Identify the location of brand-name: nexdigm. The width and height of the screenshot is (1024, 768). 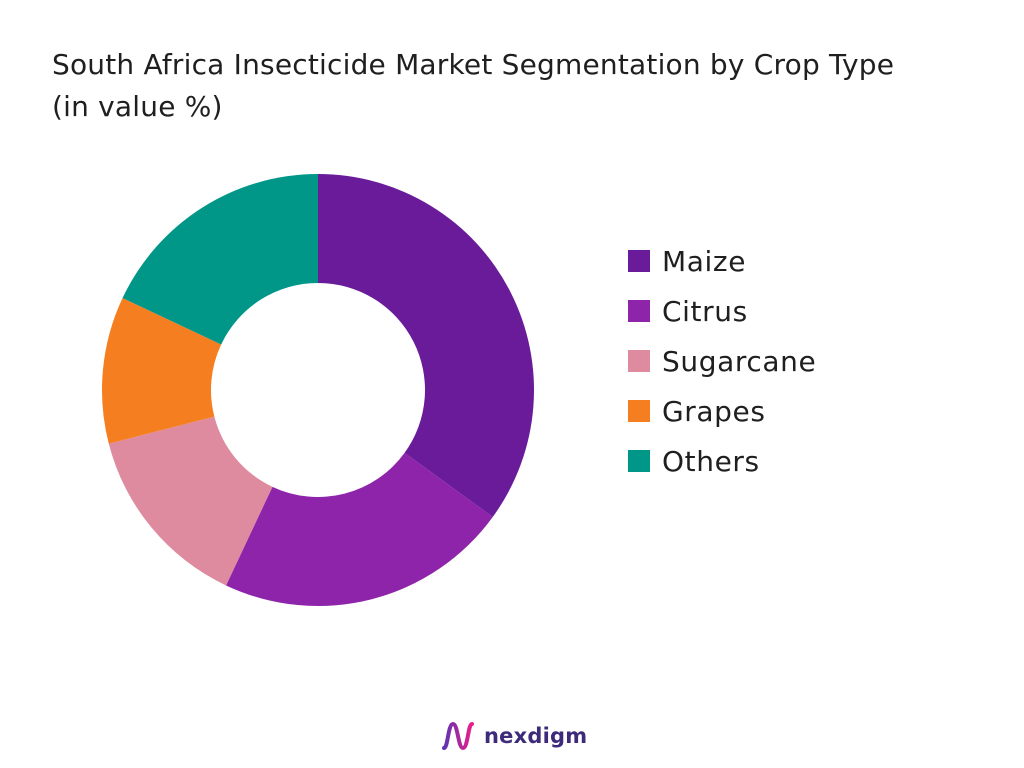
(536, 736).